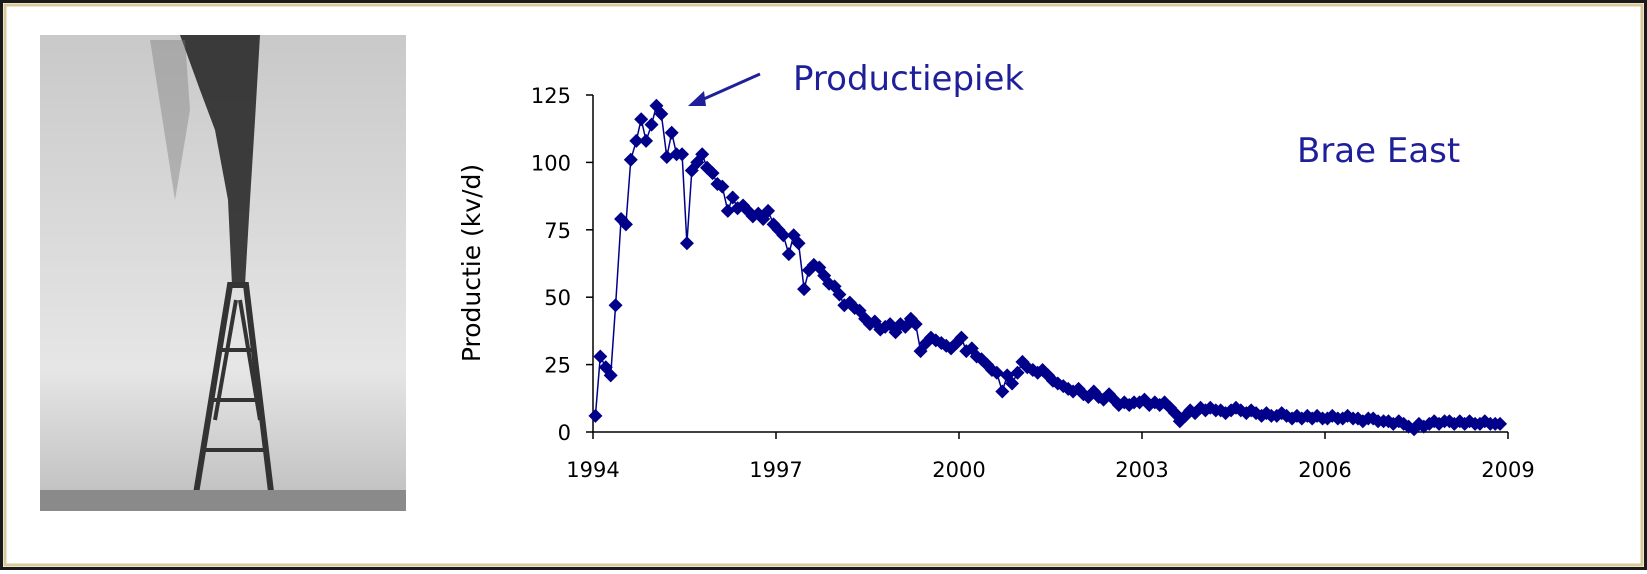 The width and height of the screenshot is (1647, 574). Describe the element at coordinates (697, 98) in the screenshot. I see `arrow-head` at that location.